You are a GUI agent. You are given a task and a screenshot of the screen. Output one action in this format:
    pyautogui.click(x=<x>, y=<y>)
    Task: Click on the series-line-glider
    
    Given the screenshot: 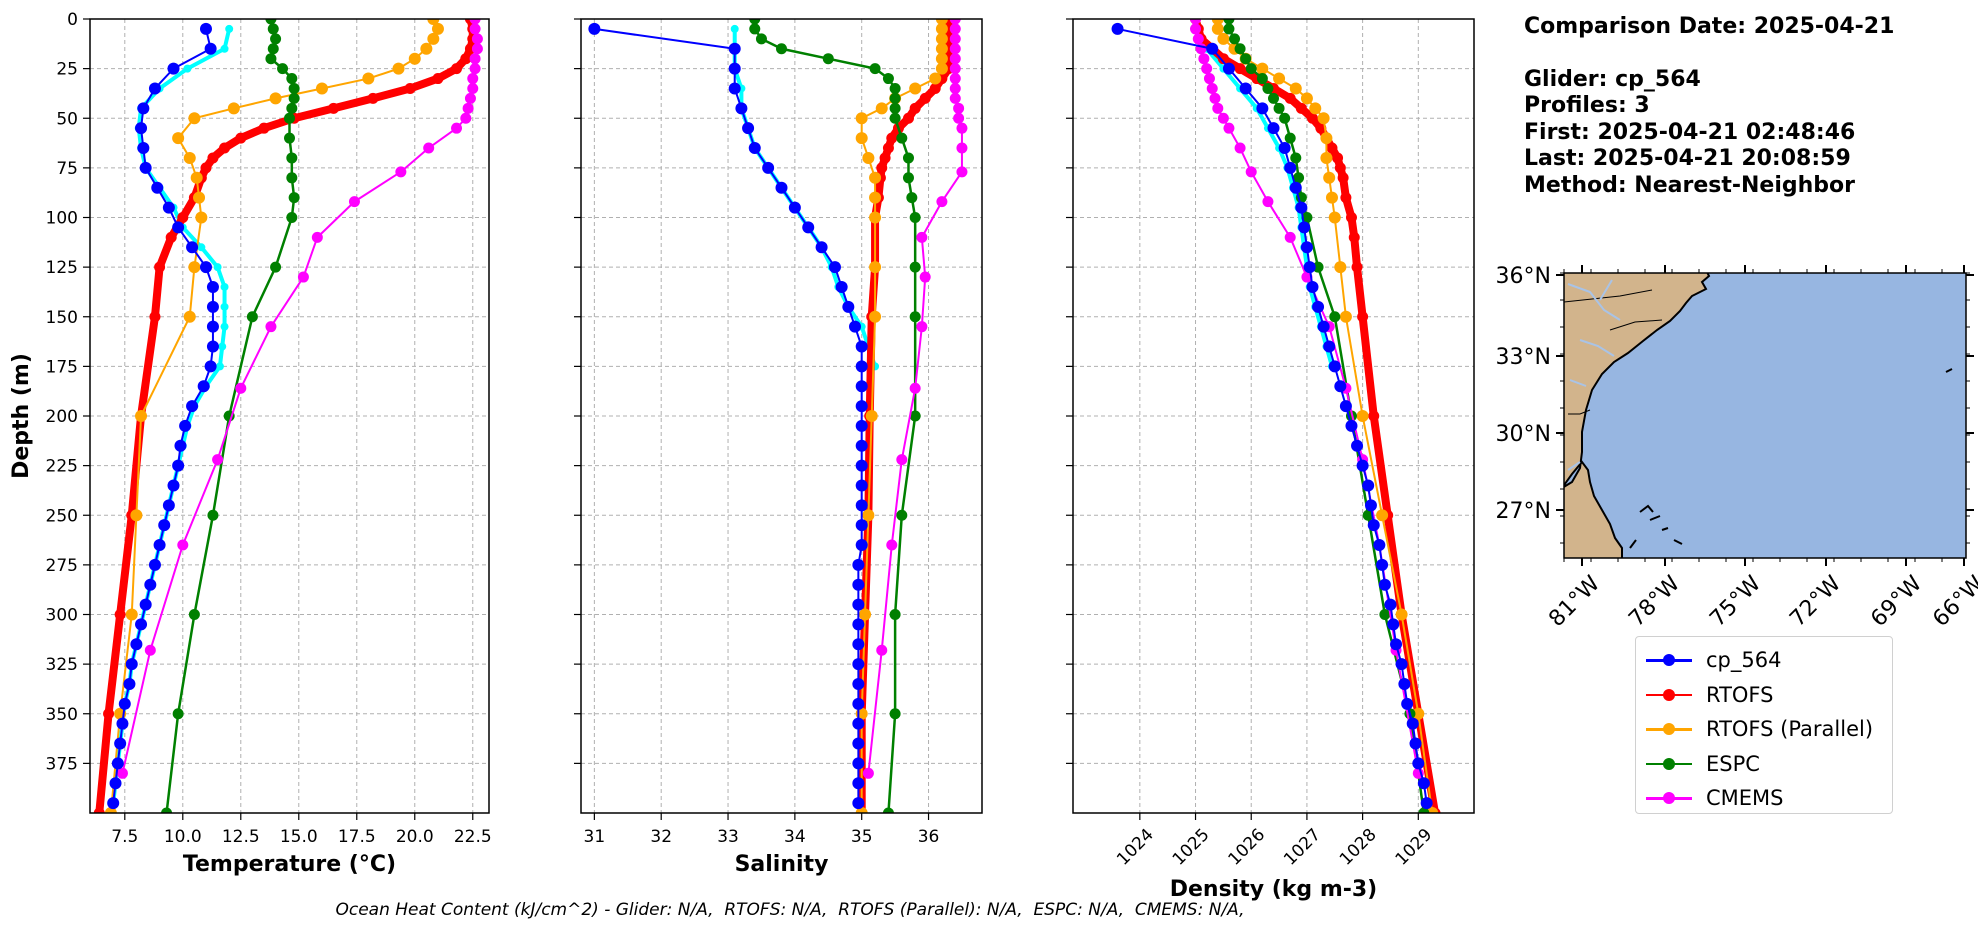 What is the action you would take?
    pyautogui.click(x=163, y=416)
    